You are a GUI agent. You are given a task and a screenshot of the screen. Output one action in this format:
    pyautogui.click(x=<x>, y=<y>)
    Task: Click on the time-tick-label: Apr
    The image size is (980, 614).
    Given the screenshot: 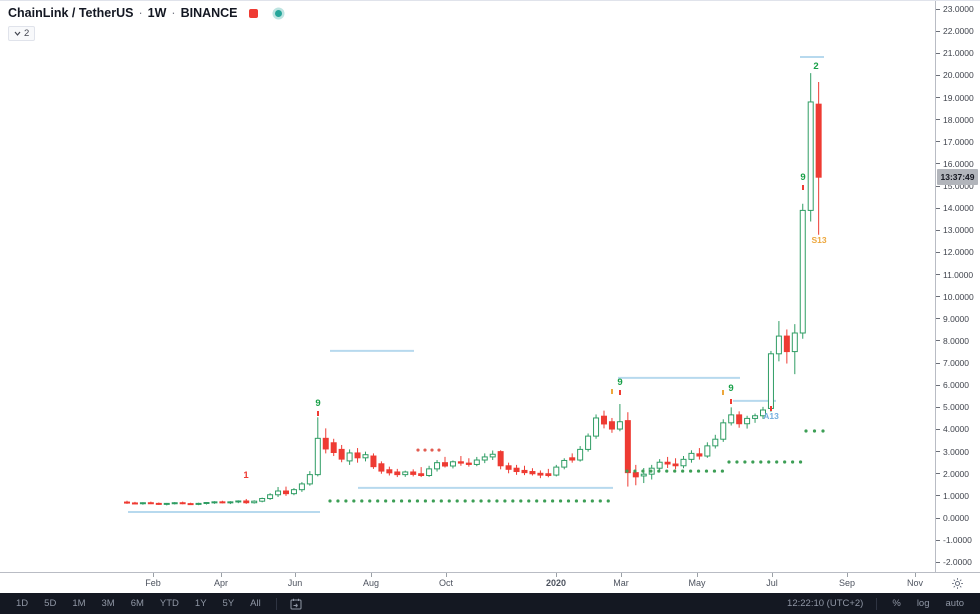 What is the action you would take?
    pyautogui.click(x=221, y=583)
    